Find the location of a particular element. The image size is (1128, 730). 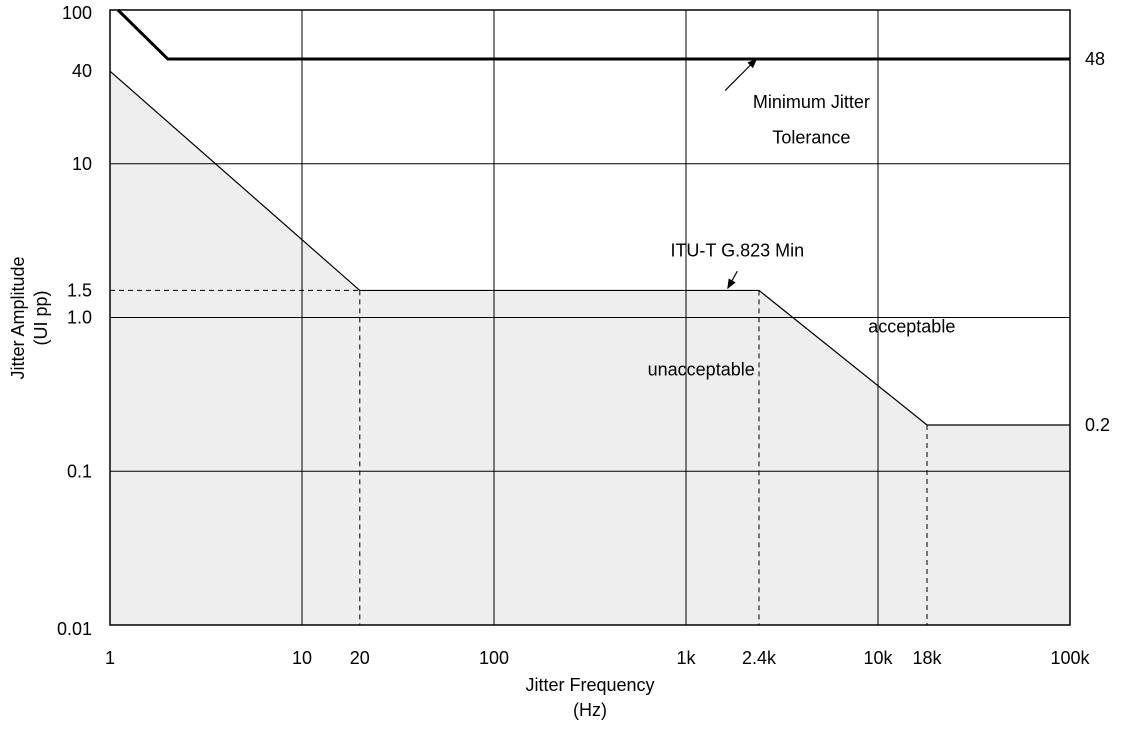

right-value-label: 0.2 is located at coordinates (1097, 425).